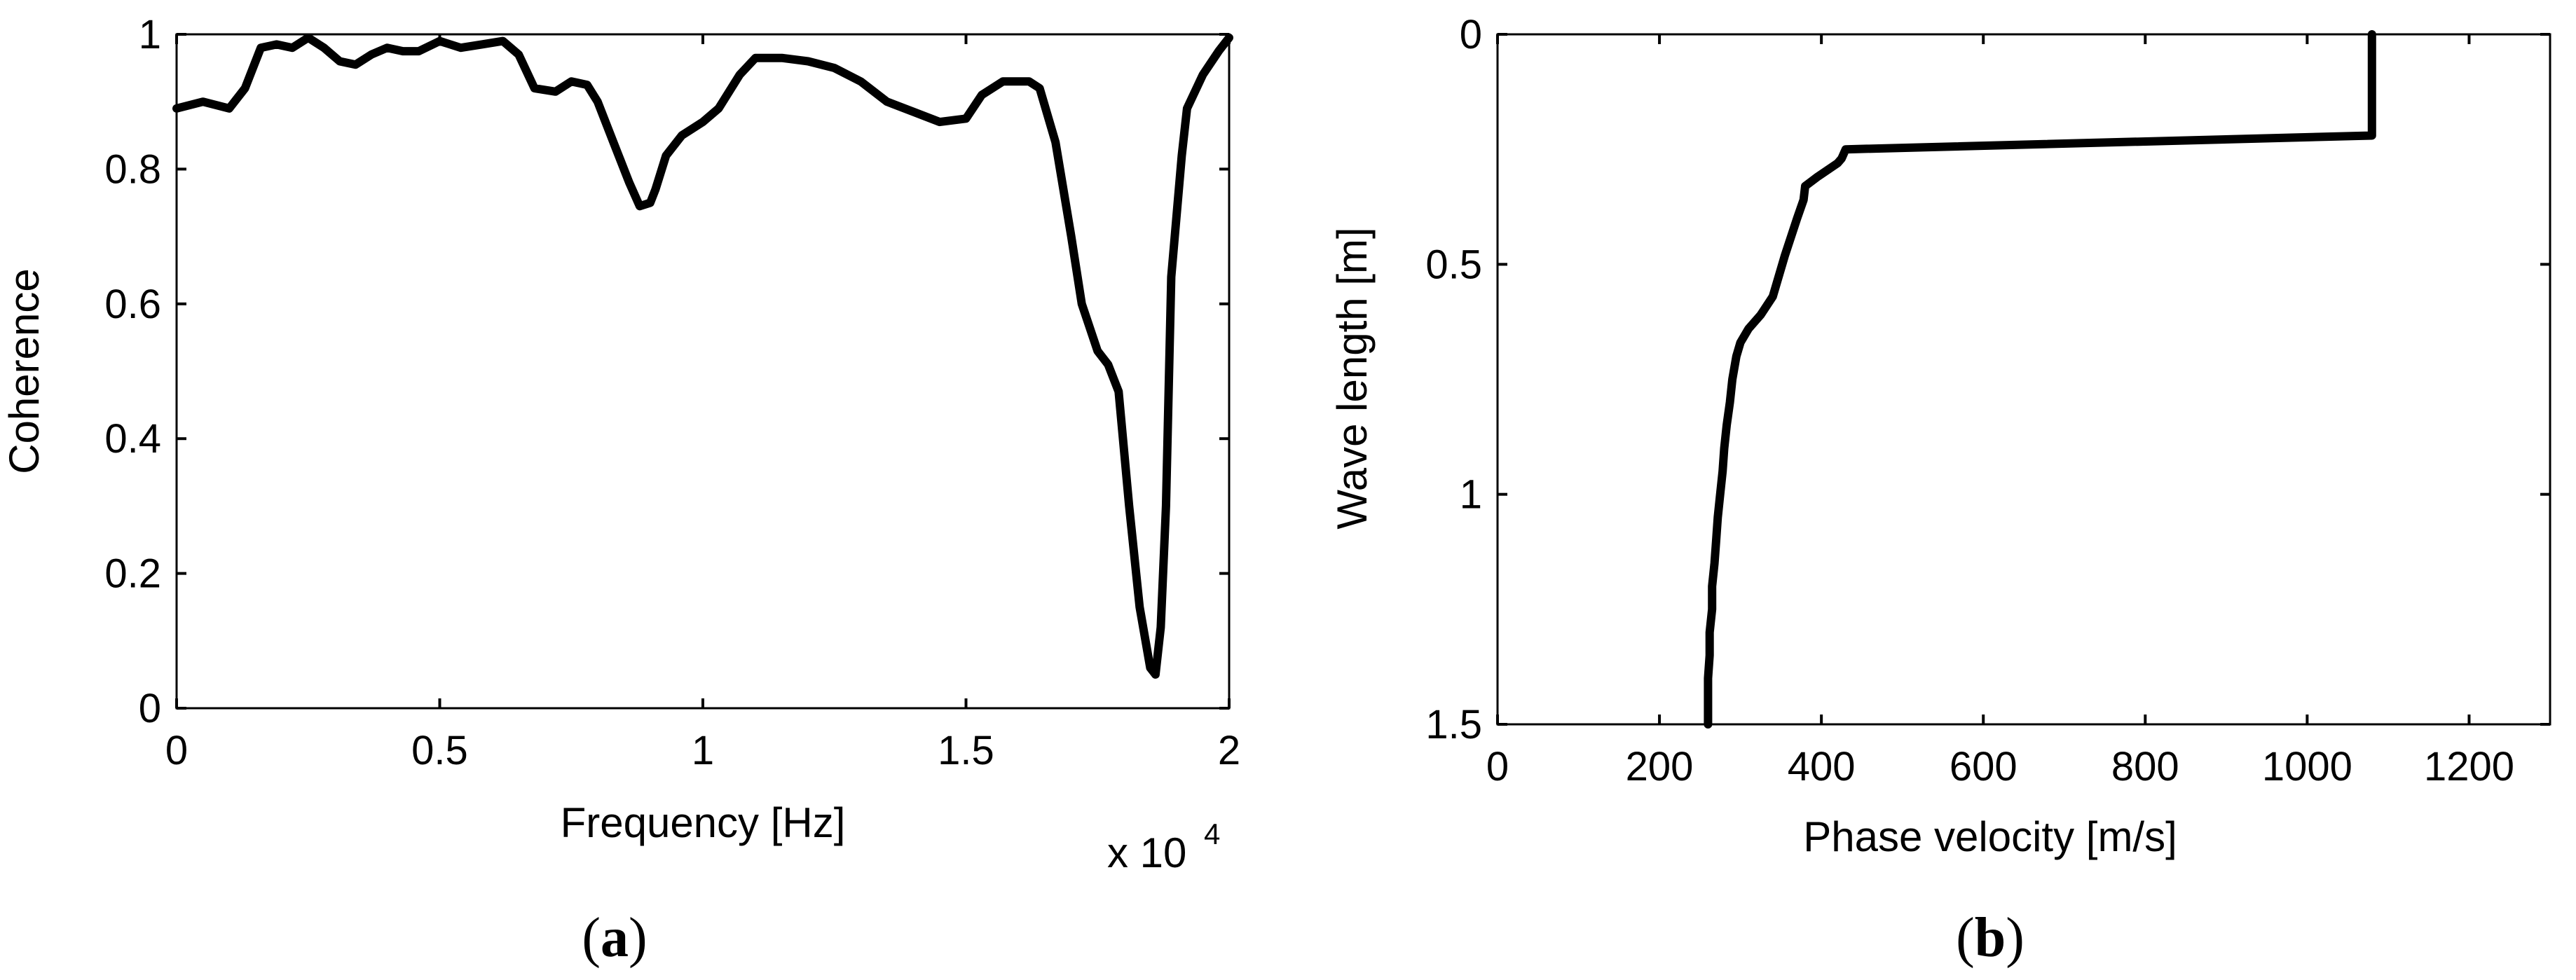 The width and height of the screenshot is (2576, 980). What do you see at coordinates (132, 574) in the screenshot?
I see `y-tick-label: 0.2` at bounding box center [132, 574].